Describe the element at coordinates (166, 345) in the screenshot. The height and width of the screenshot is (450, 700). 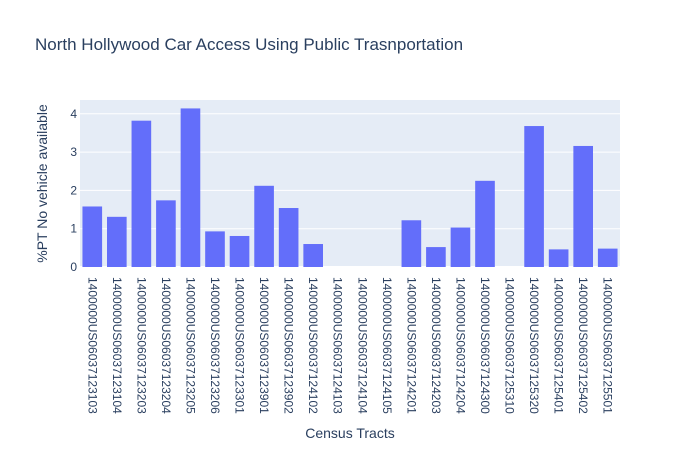
I see `x-tick-label: 1400000US06037123204` at that location.